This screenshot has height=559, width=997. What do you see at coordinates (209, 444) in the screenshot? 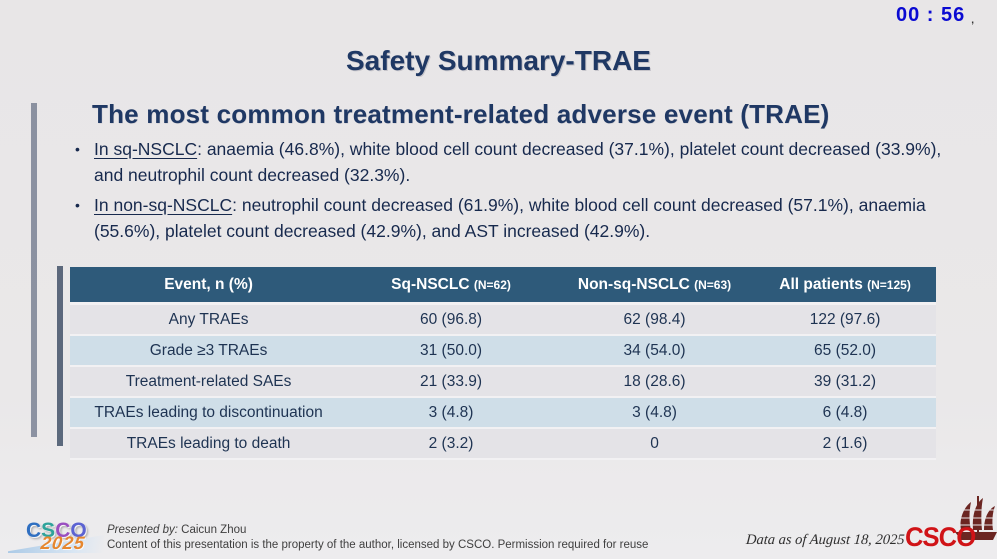
I see `cell-event: TRAEs leading to death` at bounding box center [209, 444].